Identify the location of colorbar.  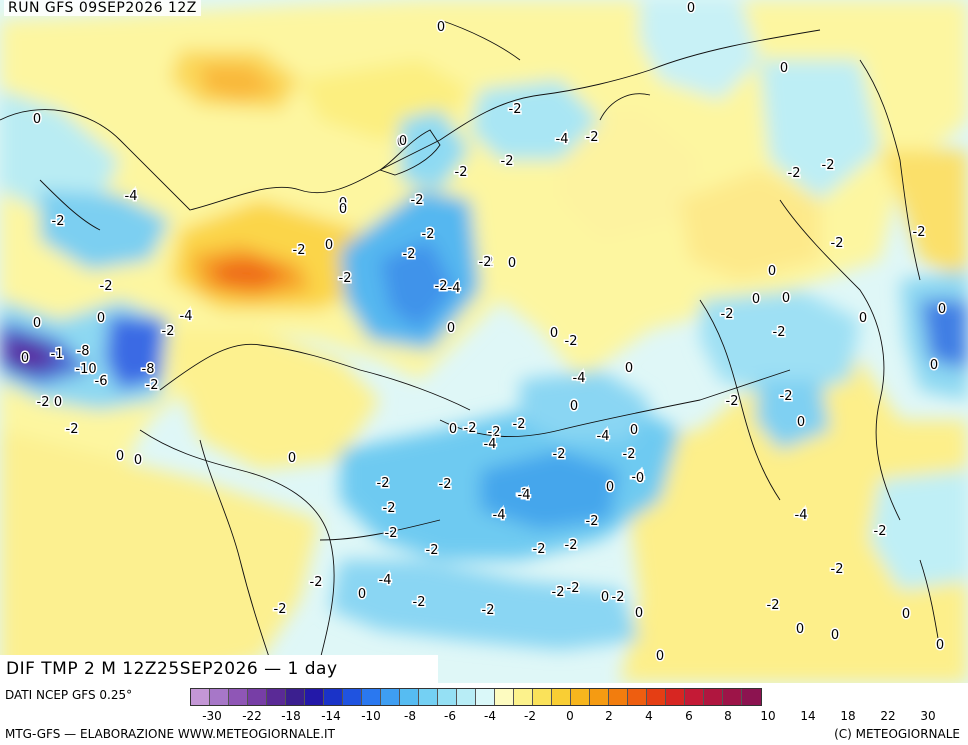
(476, 697).